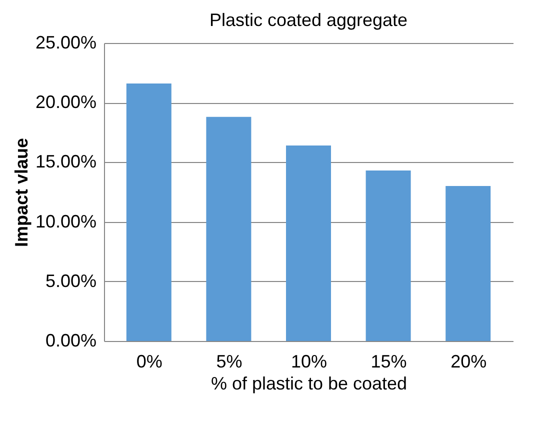  What do you see at coordinates (229, 362) in the screenshot?
I see `x-tick-label: 5%` at bounding box center [229, 362].